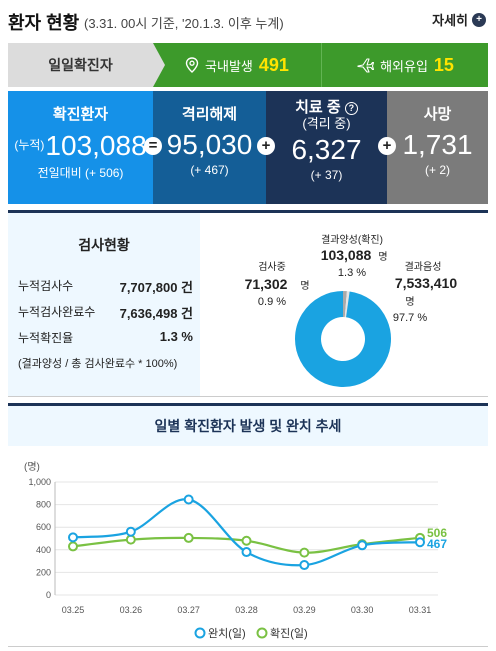 Image resolution: width=496 pixels, height=651 pixels. What do you see at coordinates (304, 286) in the screenshot?
I see `donut-testing-unit: 명` at bounding box center [304, 286].